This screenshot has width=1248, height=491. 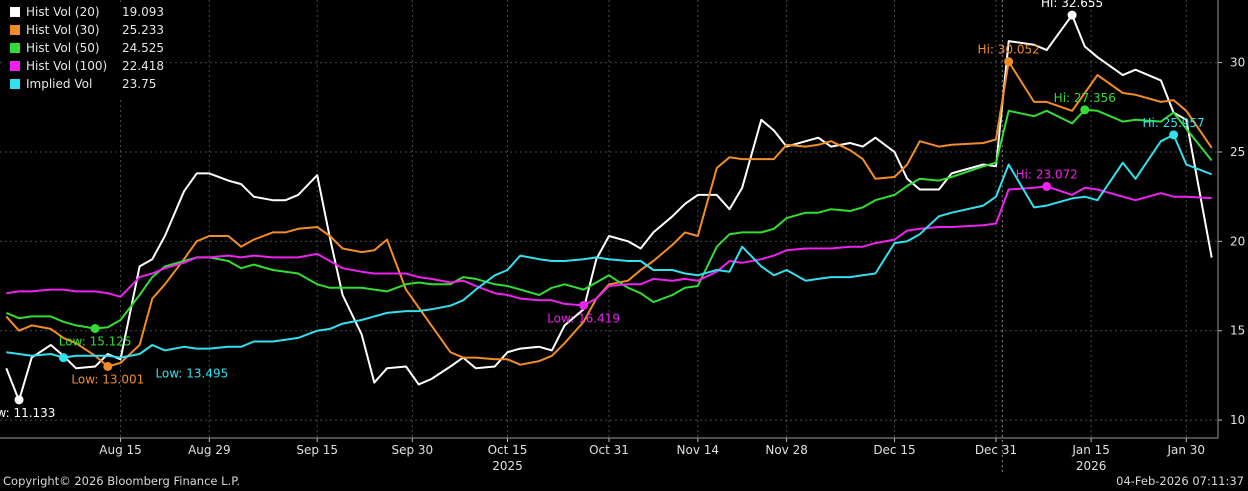 What do you see at coordinates (1090, 450) in the screenshot?
I see `x-tick-label: Jan 15` at bounding box center [1090, 450].